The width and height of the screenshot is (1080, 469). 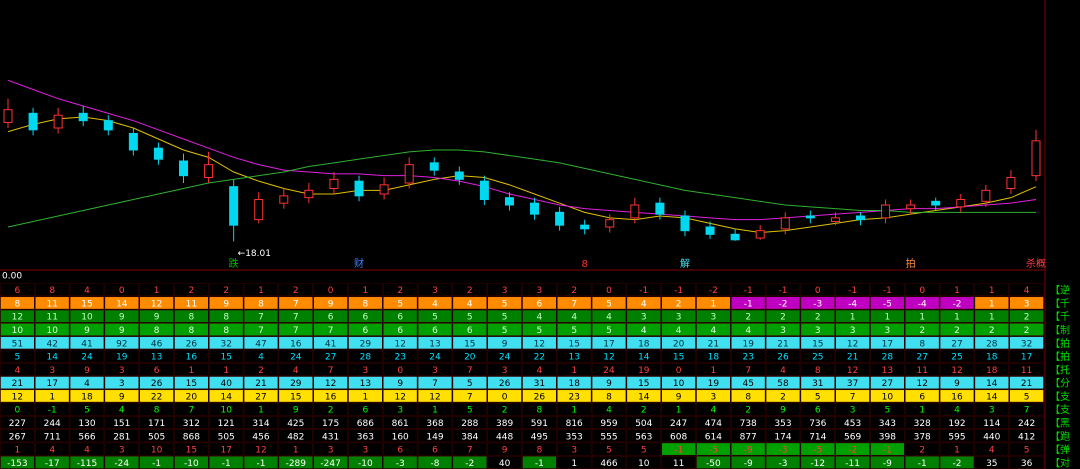 What do you see at coordinates (992, 397) in the screenshot?
I see `indicator-value: 14` at bounding box center [992, 397].